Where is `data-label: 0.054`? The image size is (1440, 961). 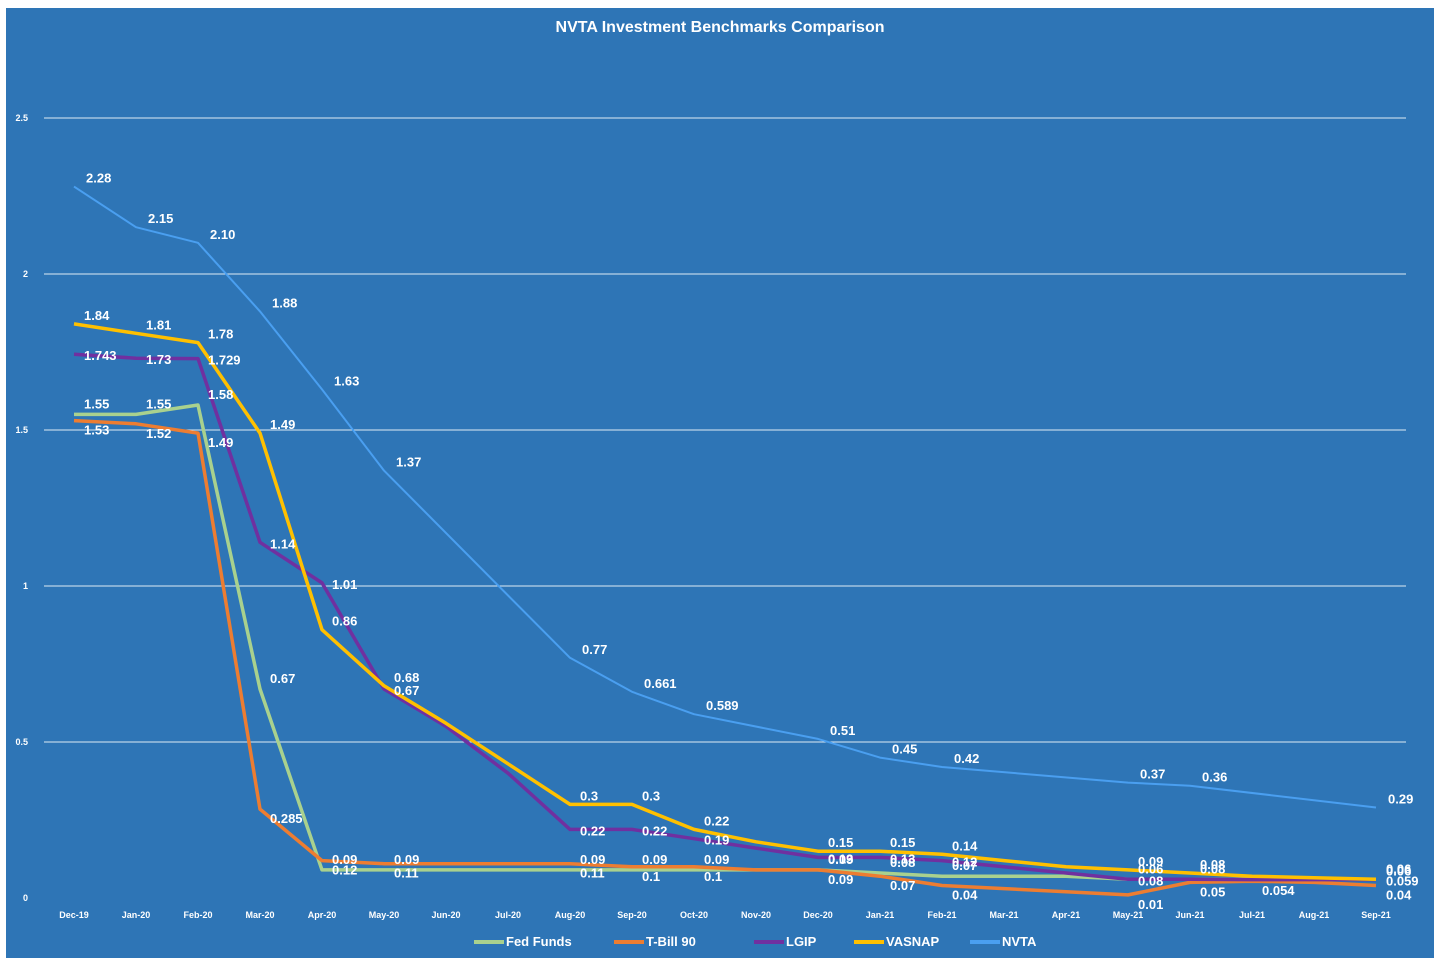
data-label: 0.054 is located at coordinates (1278, 890).